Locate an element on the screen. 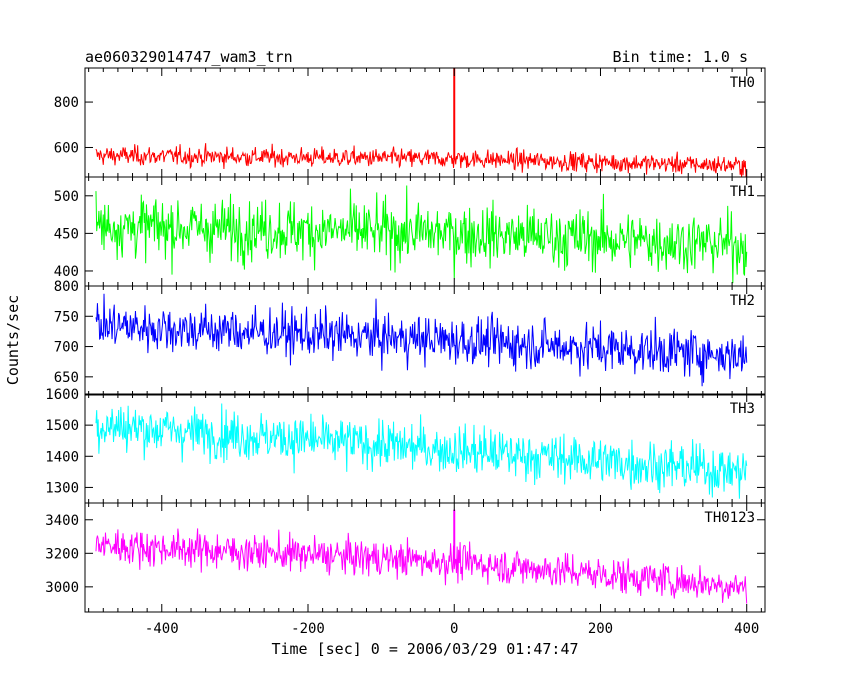 This screenshot has width=850, height=680. y-axis-label: Counts/sec is located at coordinates (13, 340).